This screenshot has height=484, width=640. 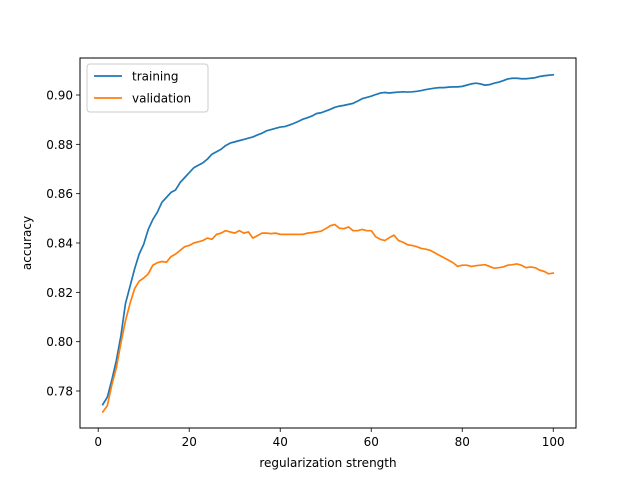 What do you see at coordinates (59, 194) in the screenshot?
I see `y-tick-label: 0.86` at bounding box center [59, 194].